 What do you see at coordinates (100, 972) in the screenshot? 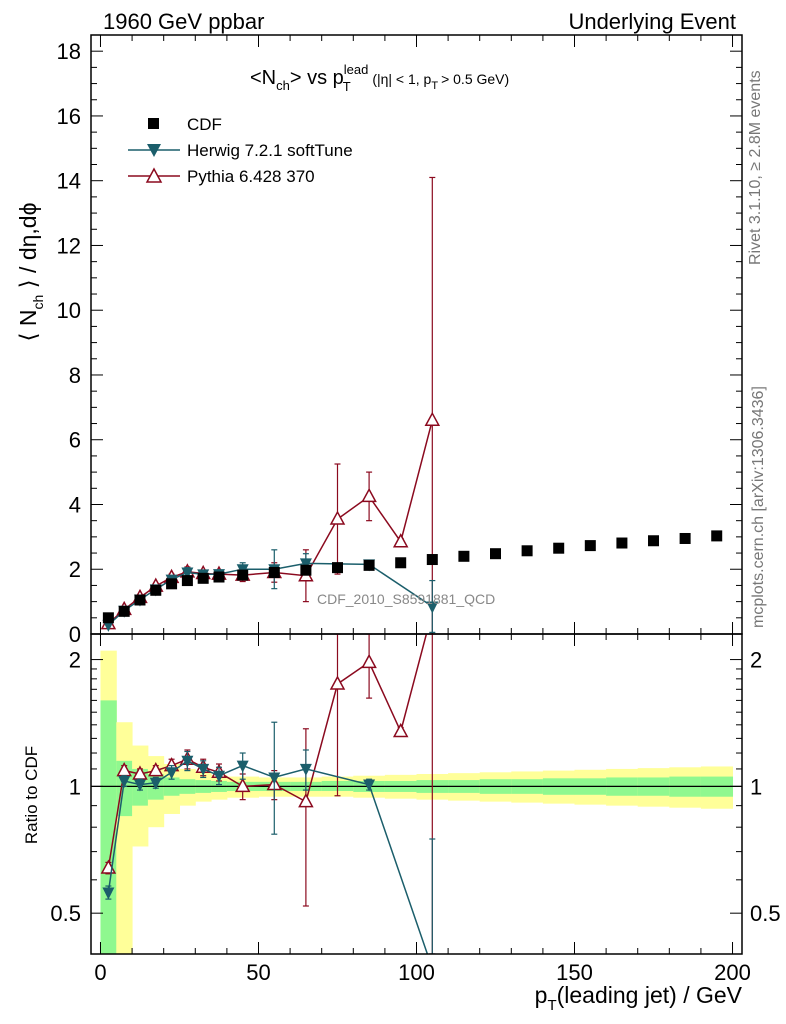
I see `ratio-xtick-label: 0` at bounding box center [100, 972].